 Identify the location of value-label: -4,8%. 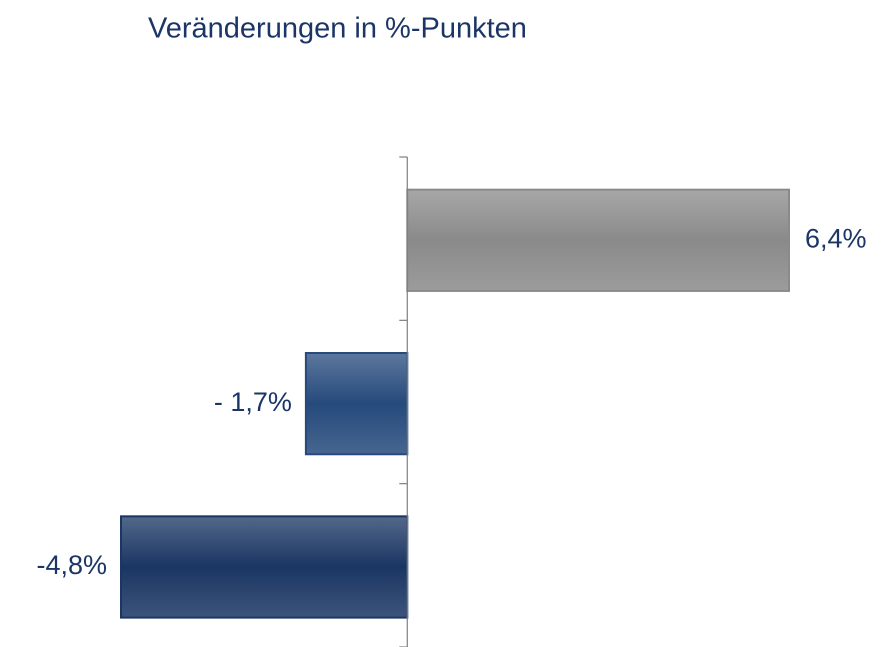
(71, 565).